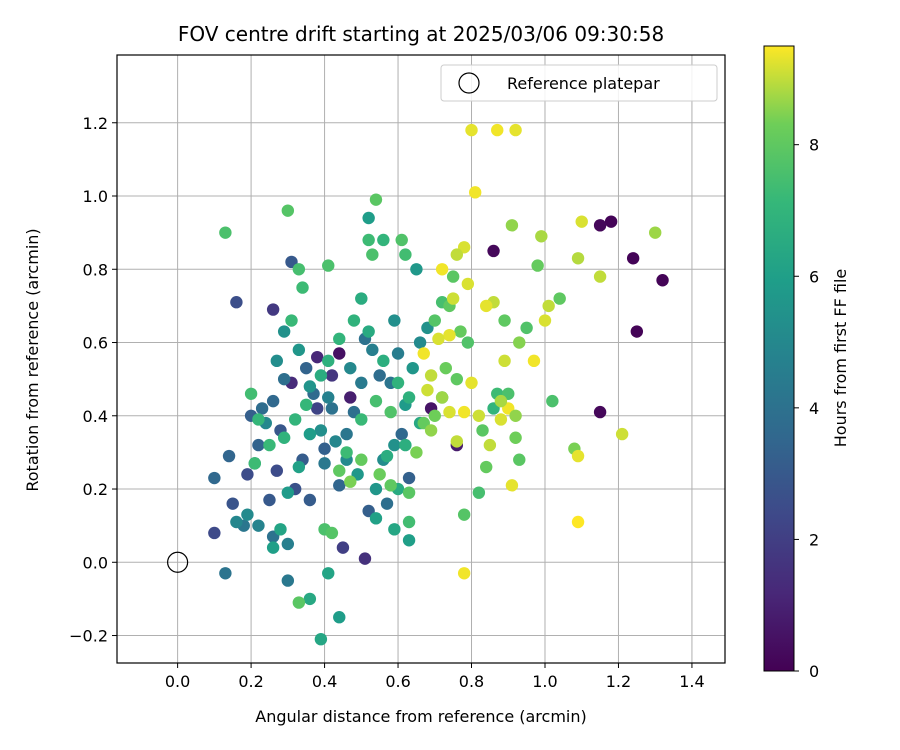  I want to click on colorbar-tick-label: 0, so click(814, 671).